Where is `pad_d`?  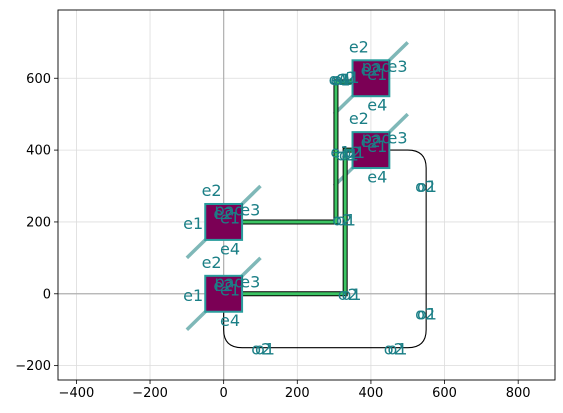 pad_d is located at coordinates (371, 78).